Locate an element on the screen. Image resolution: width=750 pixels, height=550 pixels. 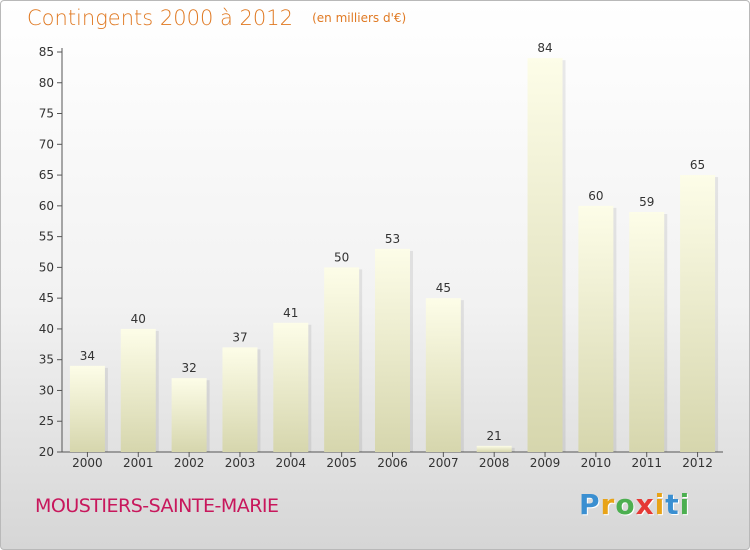
x-tick-label-2002: 2002 is located at coordinates (189, 463).